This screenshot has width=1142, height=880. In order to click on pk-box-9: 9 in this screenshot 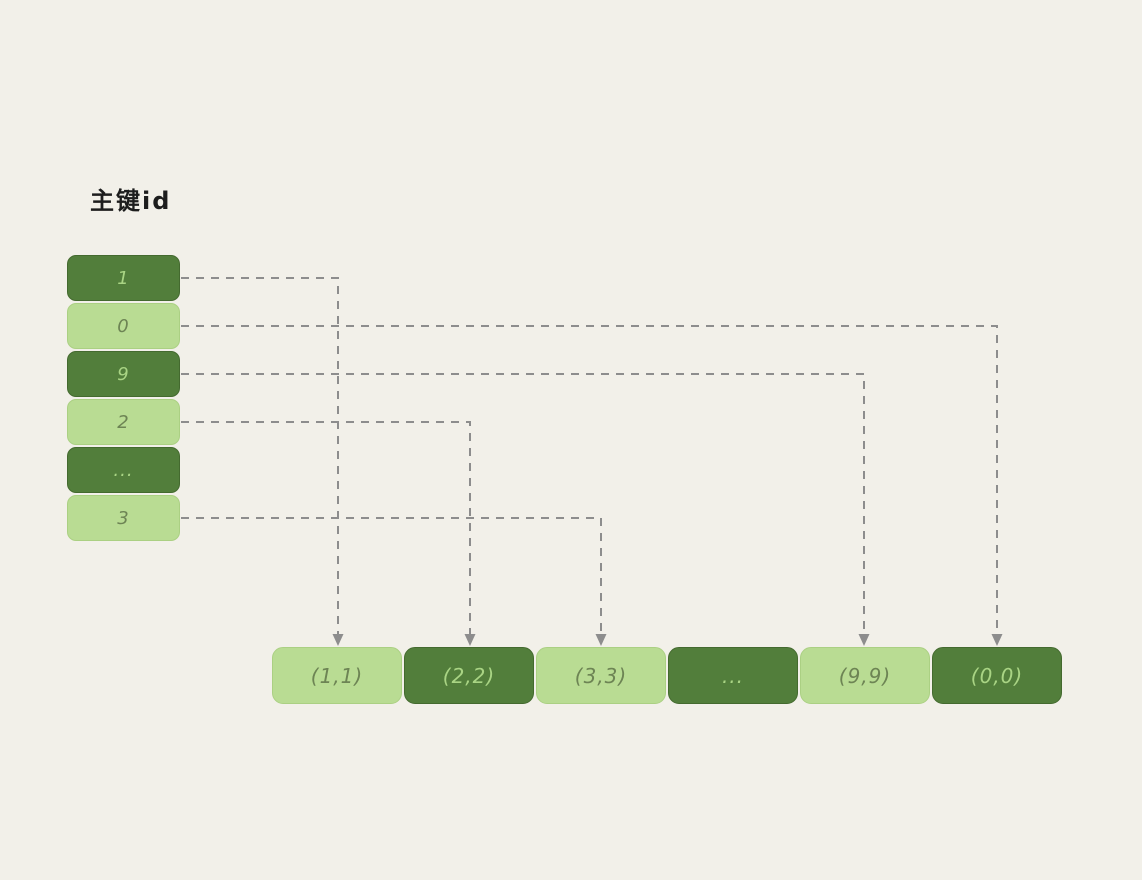, I will do `click(123, 374)`.